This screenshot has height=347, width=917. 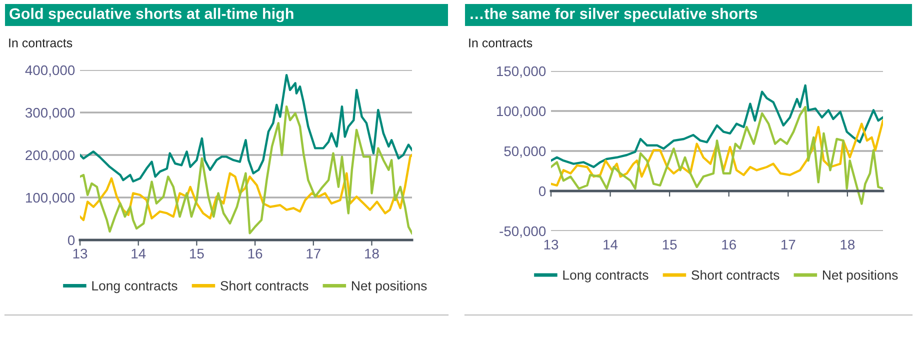 What do you see at coordinates (50, 71) in the screenshot?
I see `y-tick-label: 400,000` at bounding box center [50, 71].